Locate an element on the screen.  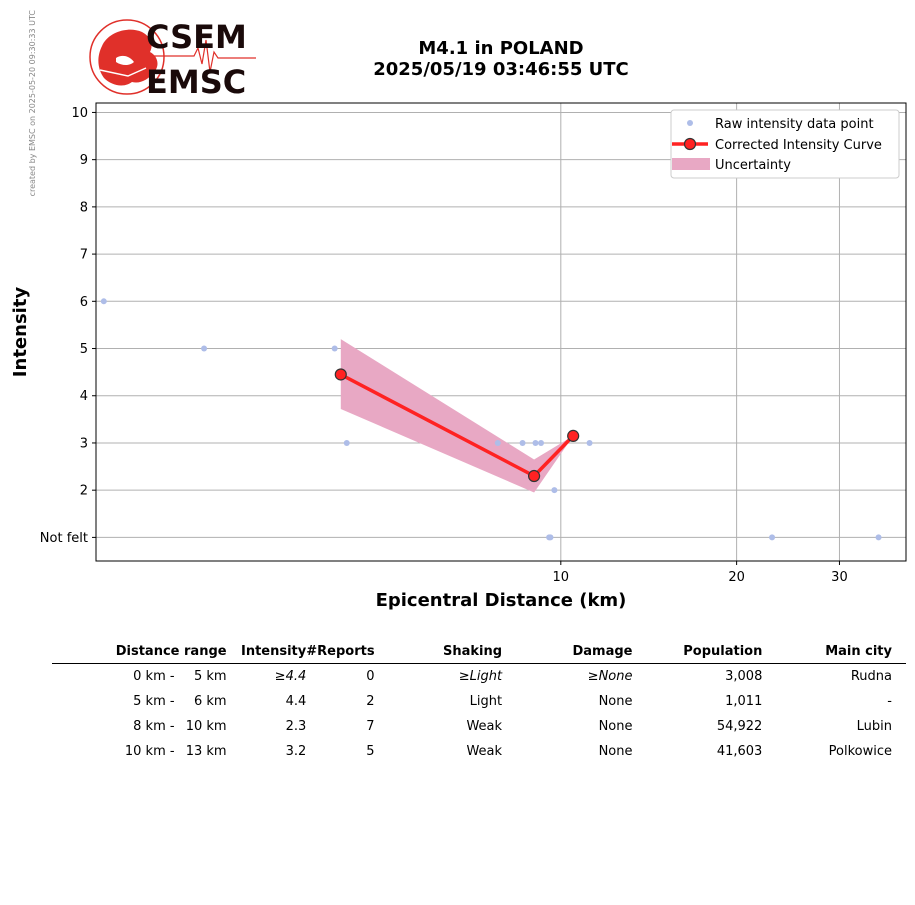
col-population: Population is located at coordinates (697, 652).